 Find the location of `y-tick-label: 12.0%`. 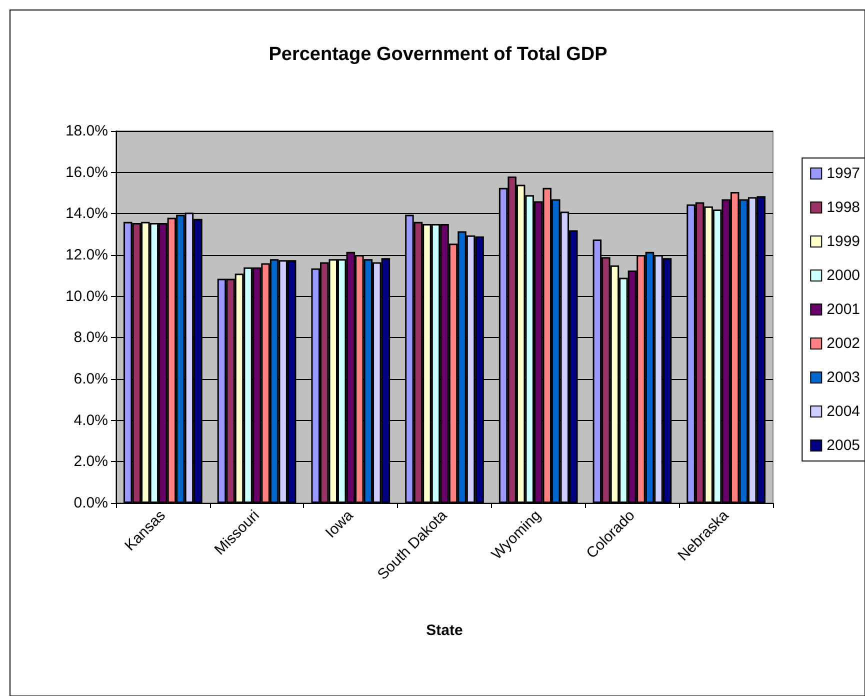

y-tick-label: 12.0% is located at coordinates (86, 255).